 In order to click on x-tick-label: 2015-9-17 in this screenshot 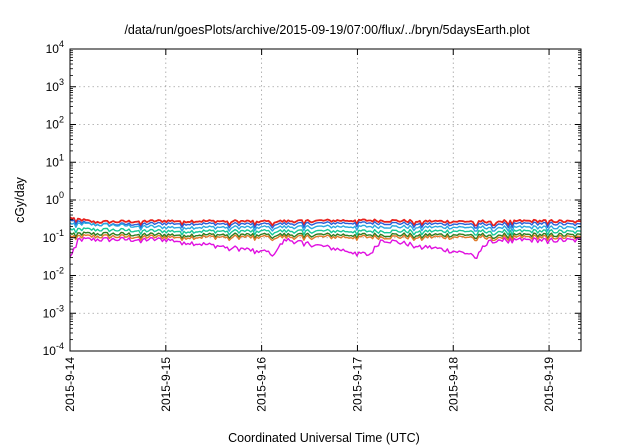, I will do `click(357, 384)`.